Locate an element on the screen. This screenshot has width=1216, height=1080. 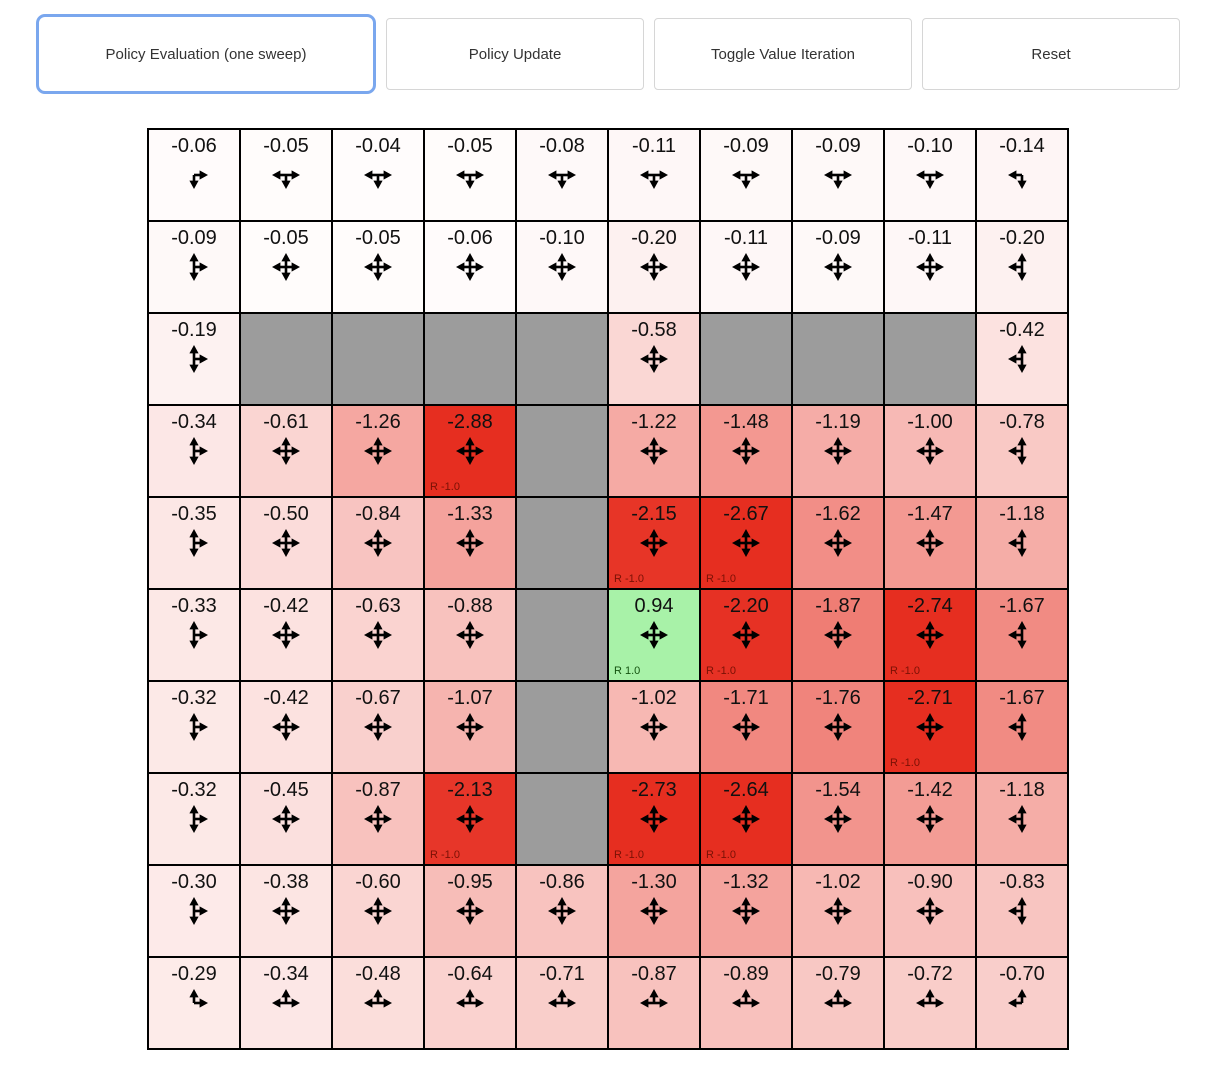
cell-value: -0.30 is located at coordinates (194, 882).